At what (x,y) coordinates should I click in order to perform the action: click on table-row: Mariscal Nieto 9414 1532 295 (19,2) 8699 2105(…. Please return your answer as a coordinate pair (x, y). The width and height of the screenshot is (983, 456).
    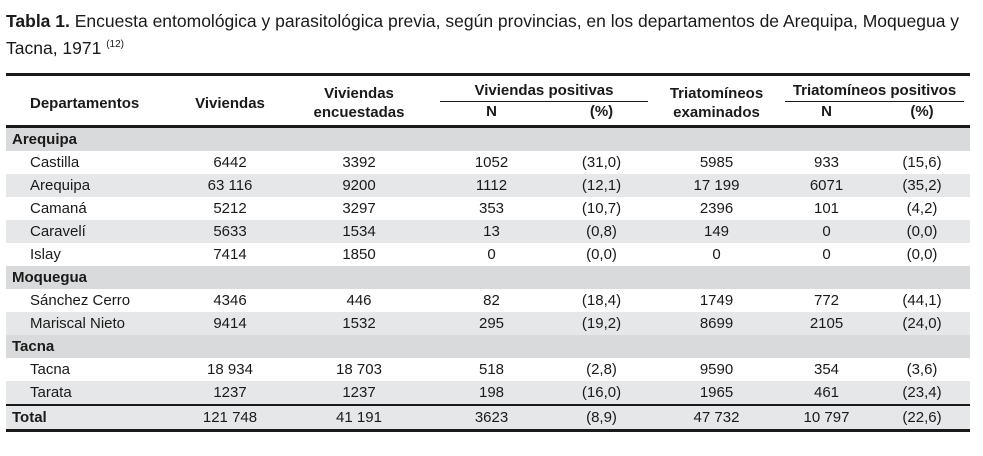
    Looking at the image, I should click on (488, 323).